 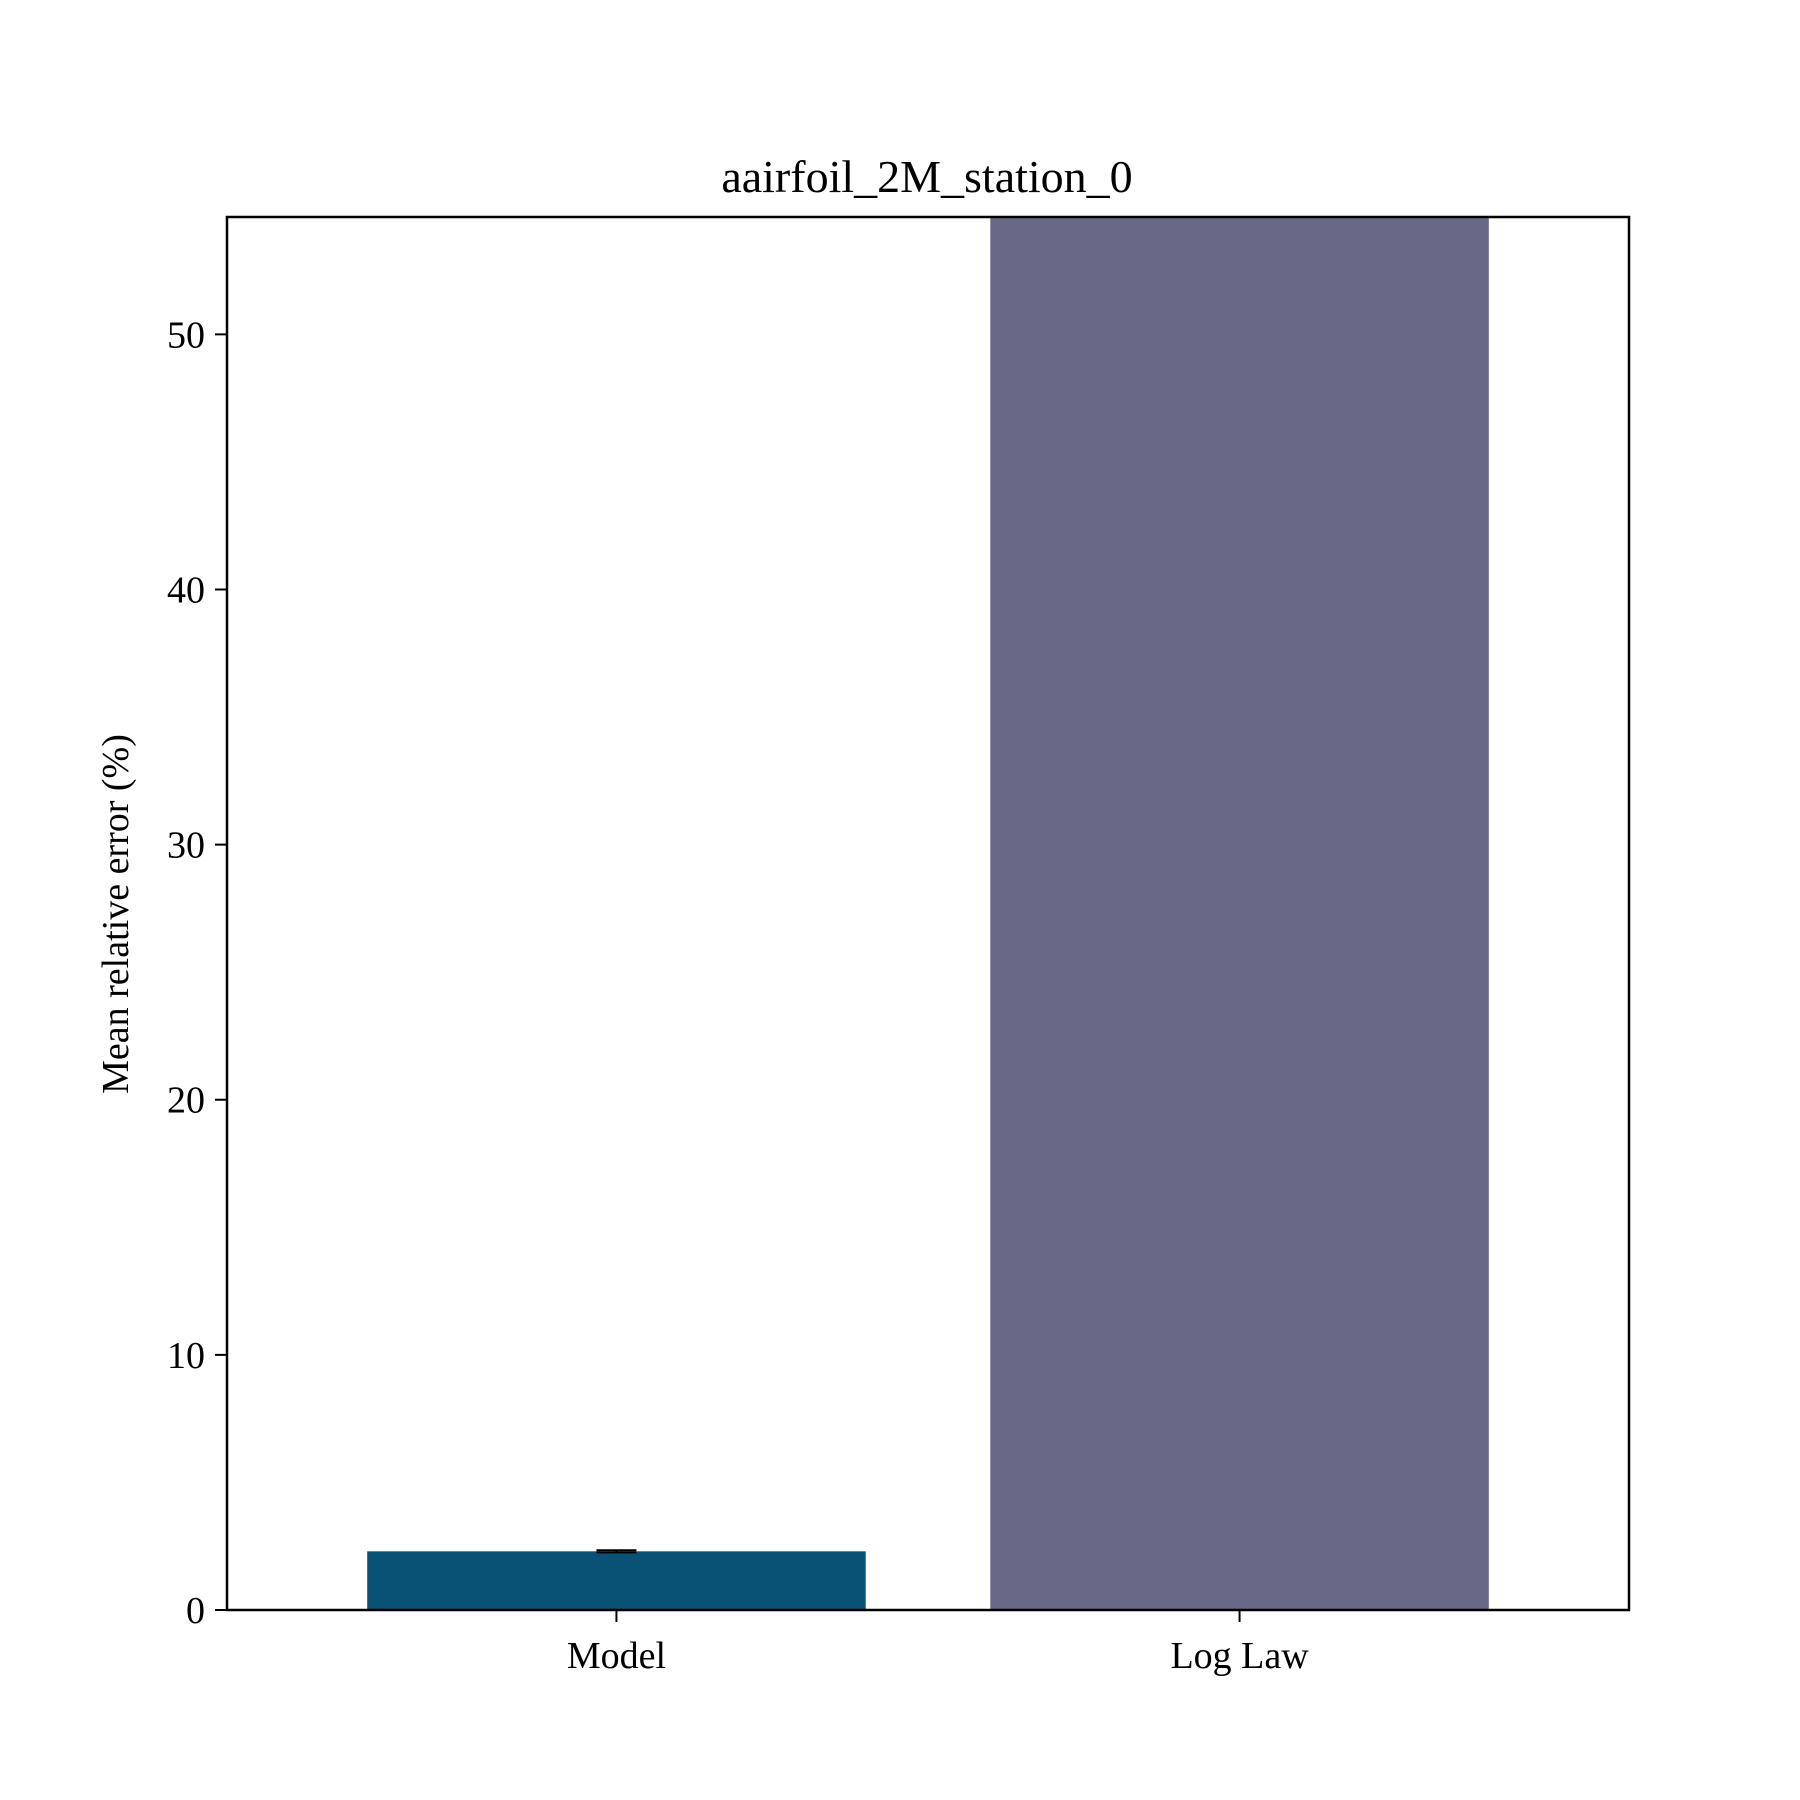 What do you see at coordinates (195, 1611) in the screenshot?
I see `y-tick-label: 0` at bounding box center [195, 1611].